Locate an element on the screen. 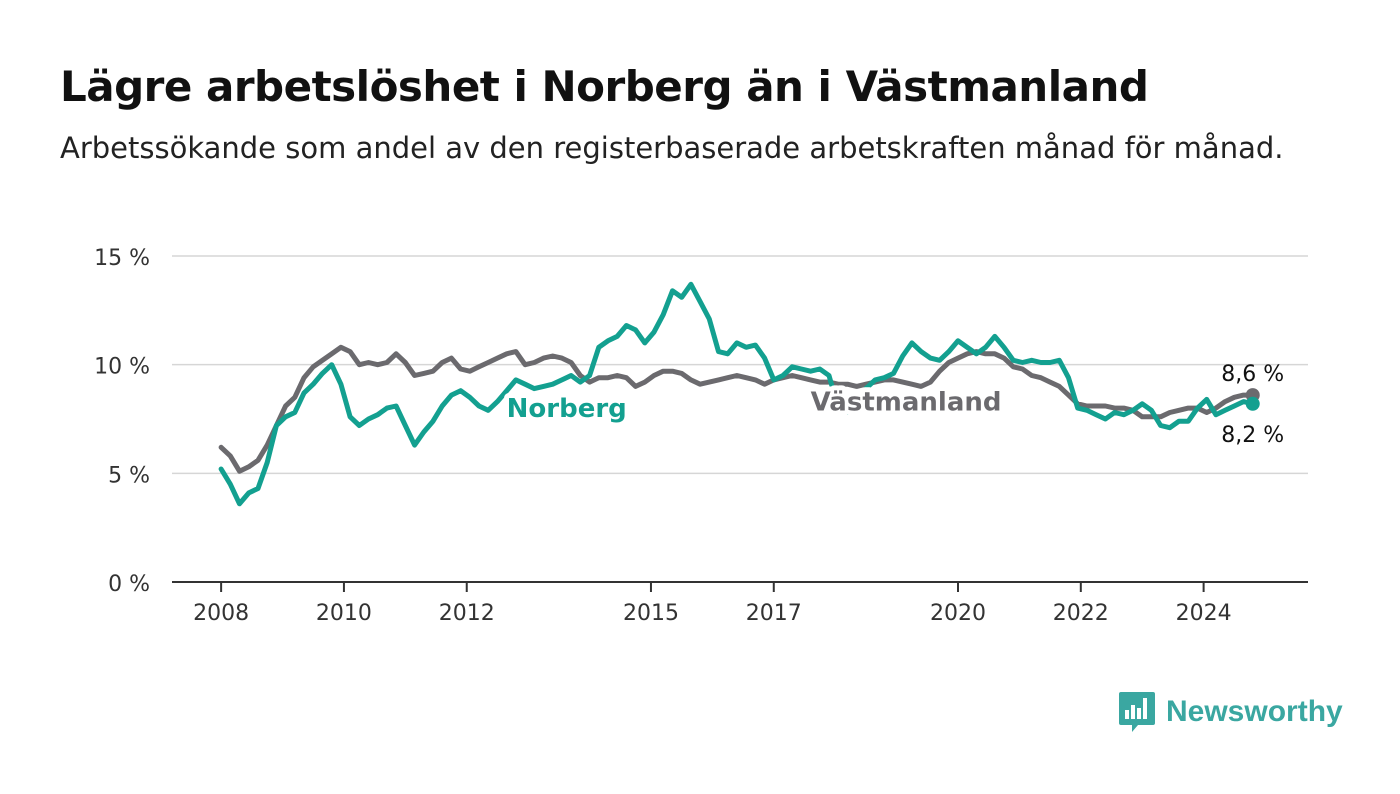  vastmanland-end-value: 8,6 % is located at coordinates (1252, 374).